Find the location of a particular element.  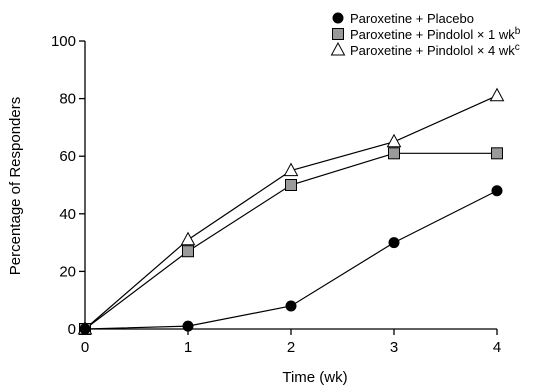

legend-superscript: b is located at coordinates (518, 31).